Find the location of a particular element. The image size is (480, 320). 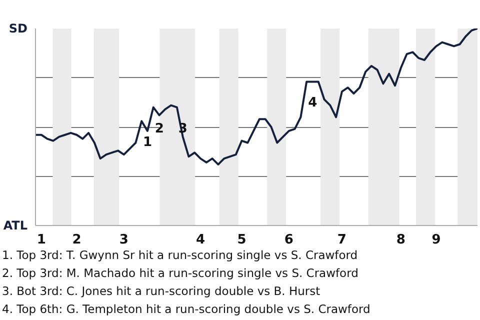

text: SD is located at coordinates (18, 29).